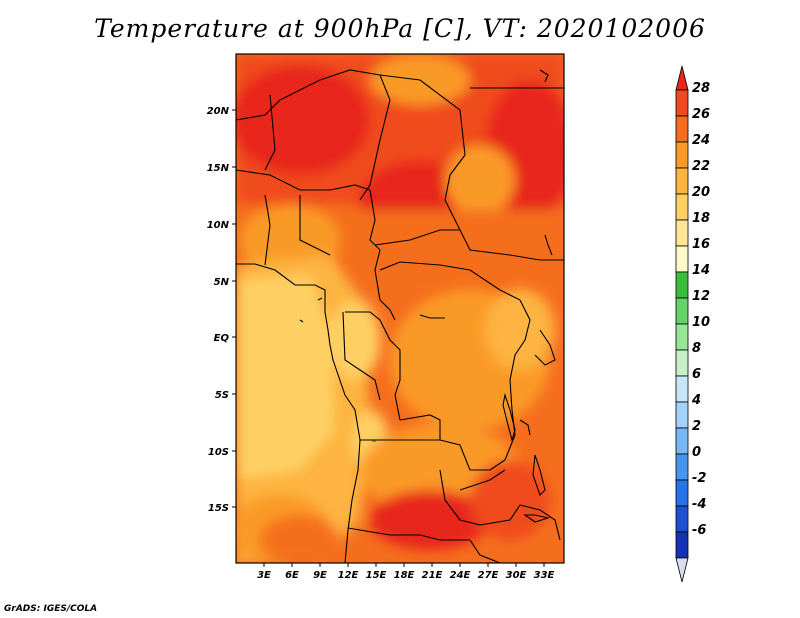 Image resolution: width=800 pixels, height=618 pixels. I want to click on lon-label: 15E, so click(376, 575).